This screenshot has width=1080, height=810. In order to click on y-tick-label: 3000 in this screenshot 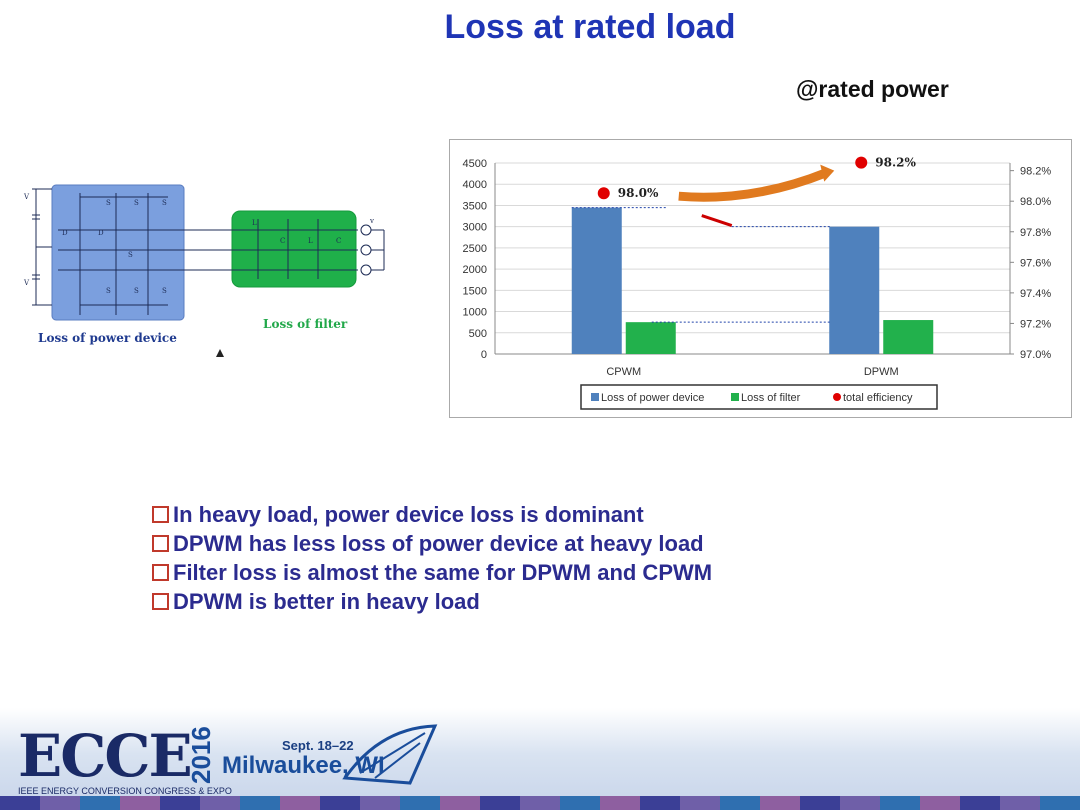, I will do `click(475, 228)`.